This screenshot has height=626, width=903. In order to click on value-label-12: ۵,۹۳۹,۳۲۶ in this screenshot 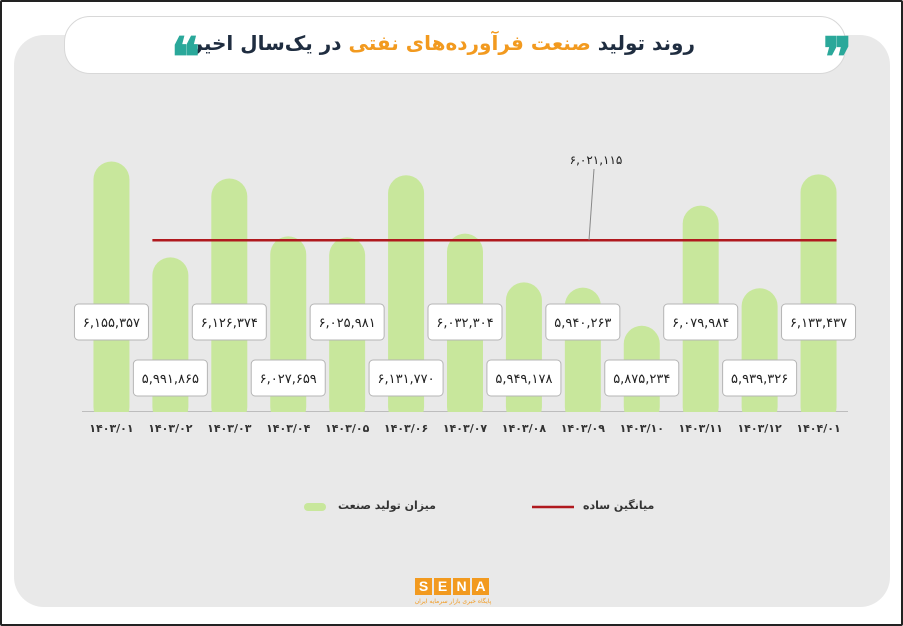, I will do `click(759, 379)`.